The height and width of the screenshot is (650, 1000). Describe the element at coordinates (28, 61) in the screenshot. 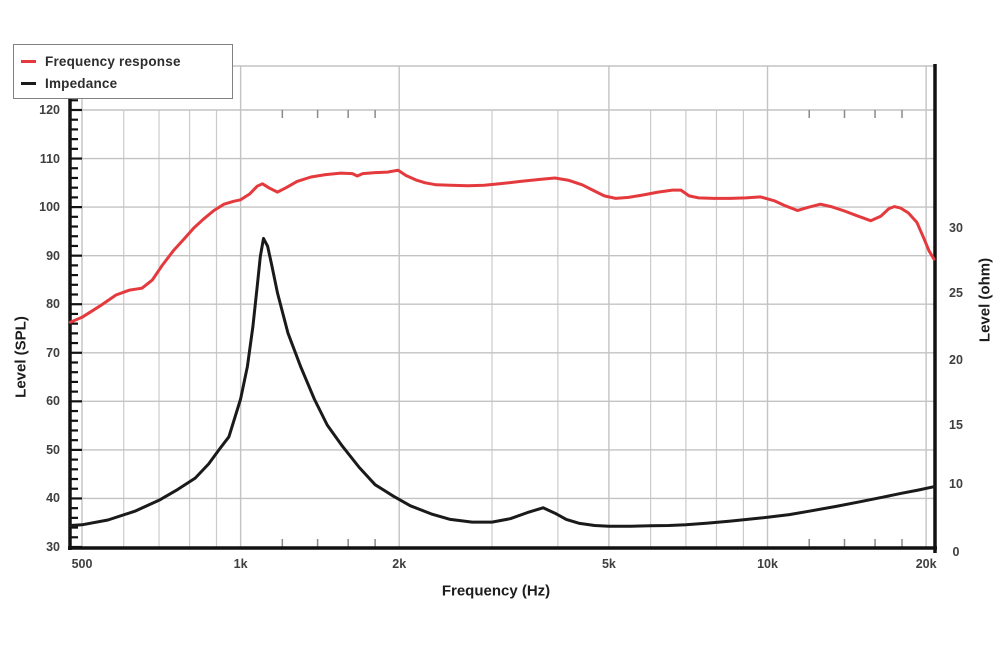

I see `frequency-response-line-swatch` at that location.